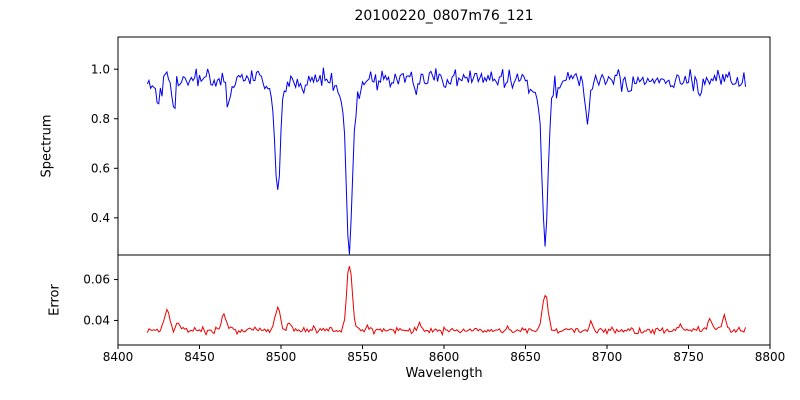 The image size is (800, 400). Describe the element at coordinates (770, 357) in the screenshot. I see `x-tick-label: 8800` at that location.